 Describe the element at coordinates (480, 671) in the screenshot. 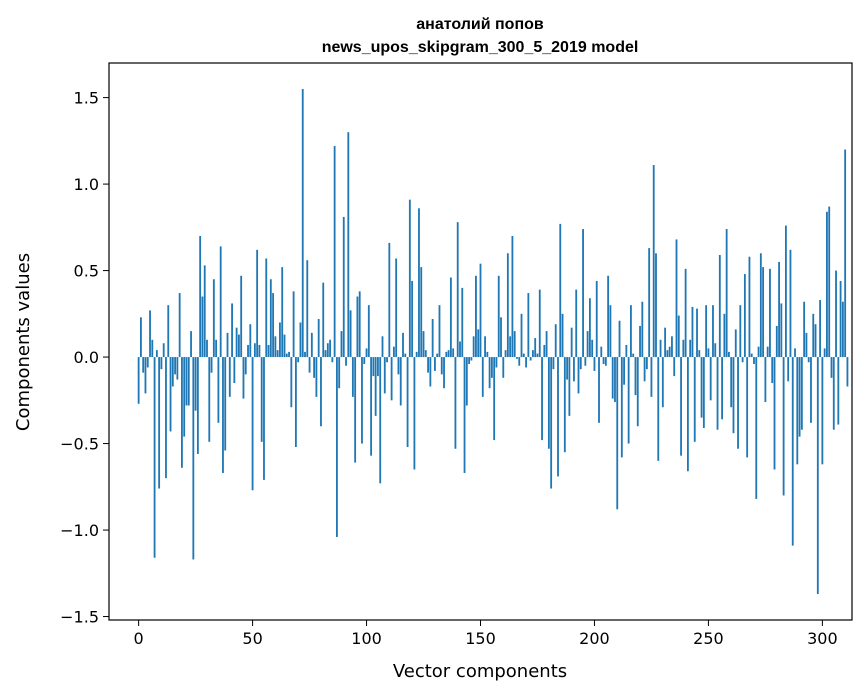

I see `x-axis-label: Vector components` at that location.